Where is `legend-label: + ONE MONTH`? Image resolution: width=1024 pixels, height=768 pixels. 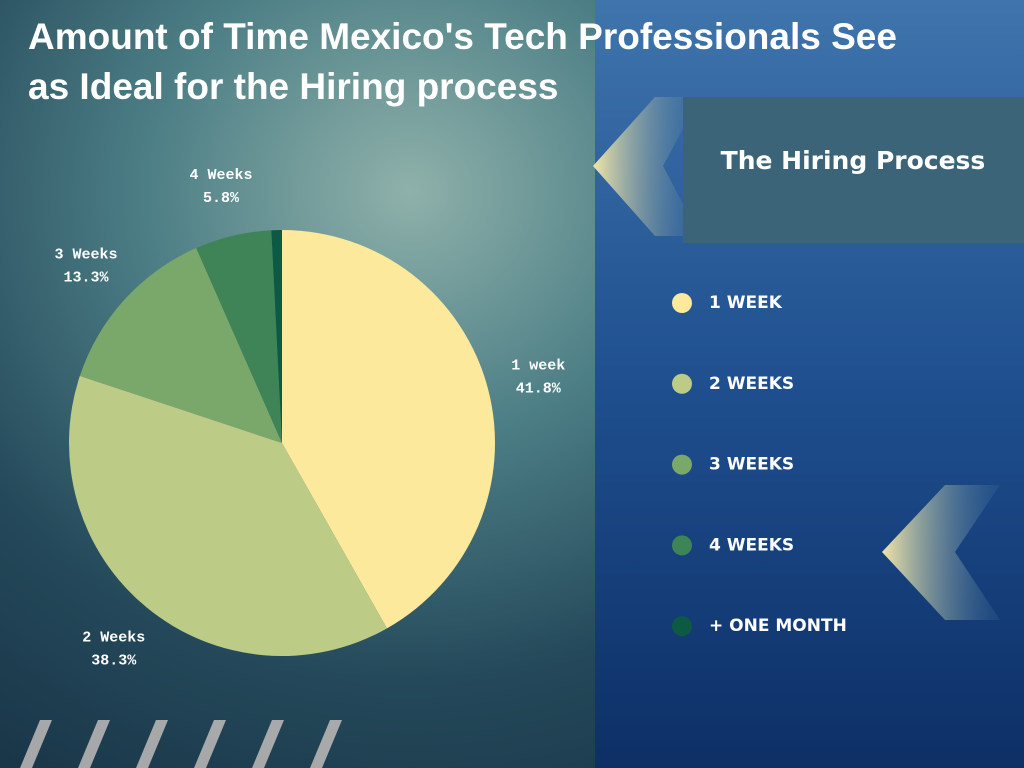
legend-label: + ONE MONTH is located at coordinates (778, 626).